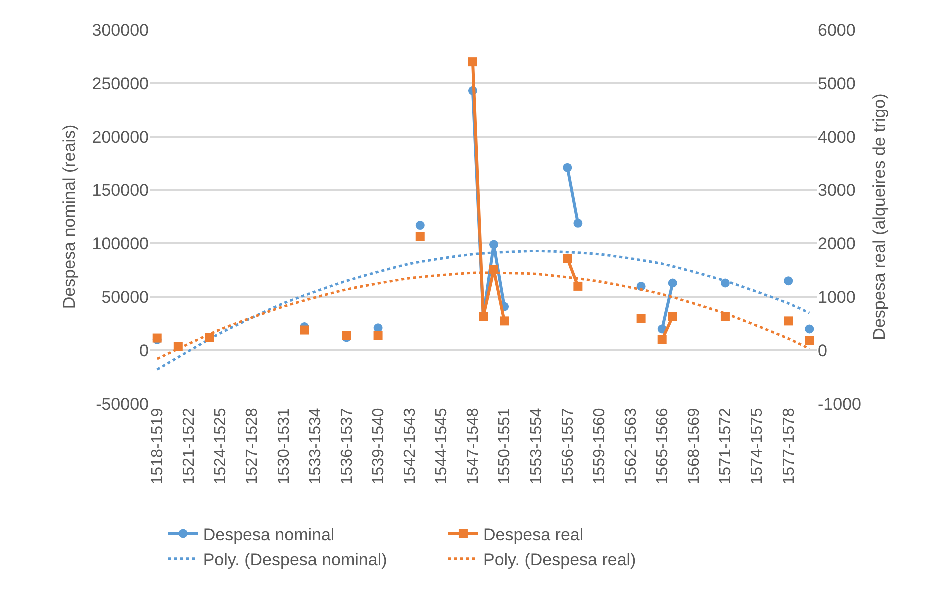 Image resolution: width=947 pixels, height=589 pixels. Describe the element at coordinates (533, 534) in the screenshot. I see `legend-label: Despesa real` at that location.